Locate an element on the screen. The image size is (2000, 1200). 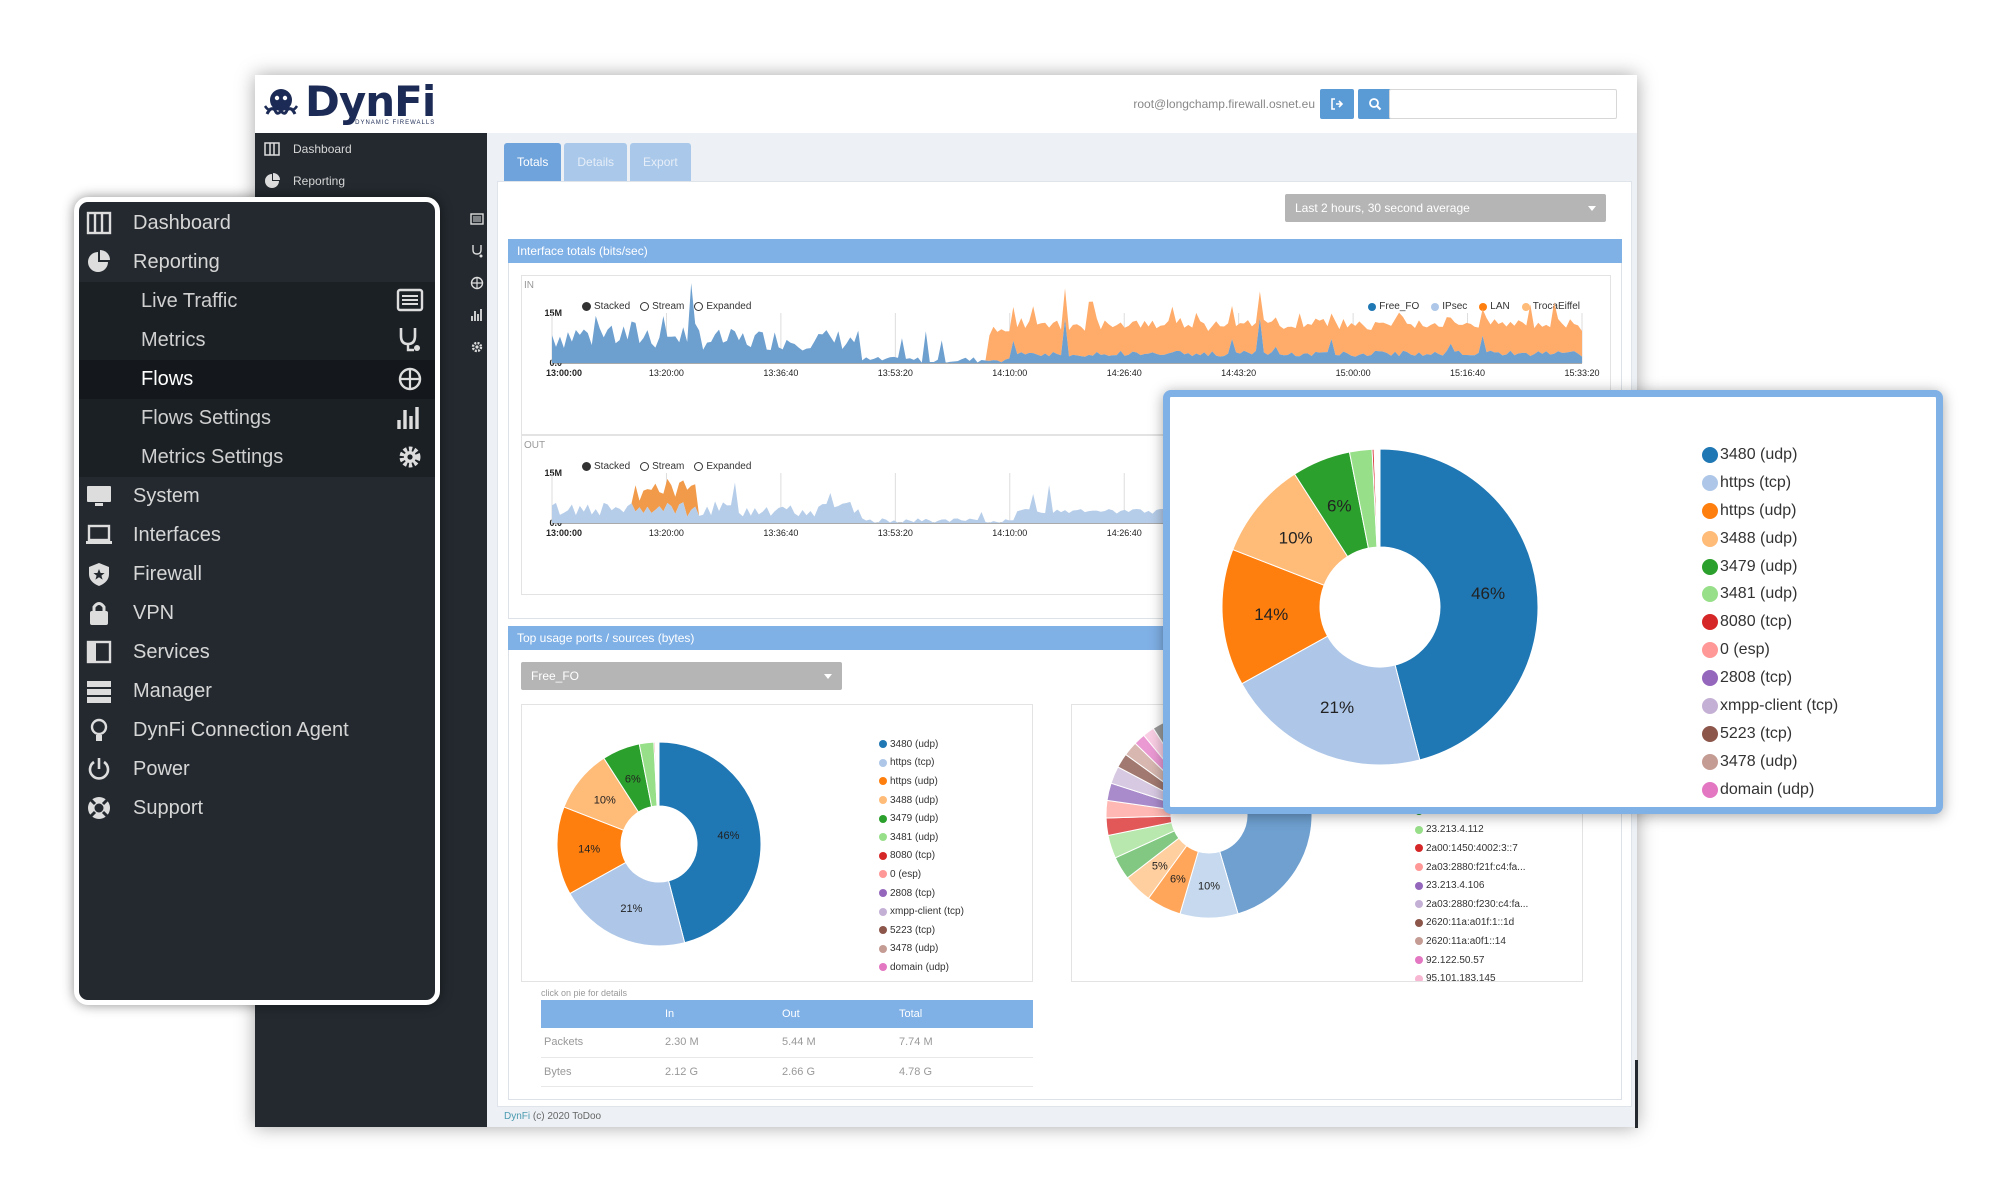
ports-pie-chart-zoom: 46% 21% 14% 10% 6% is located at coordinates (1380, 607).